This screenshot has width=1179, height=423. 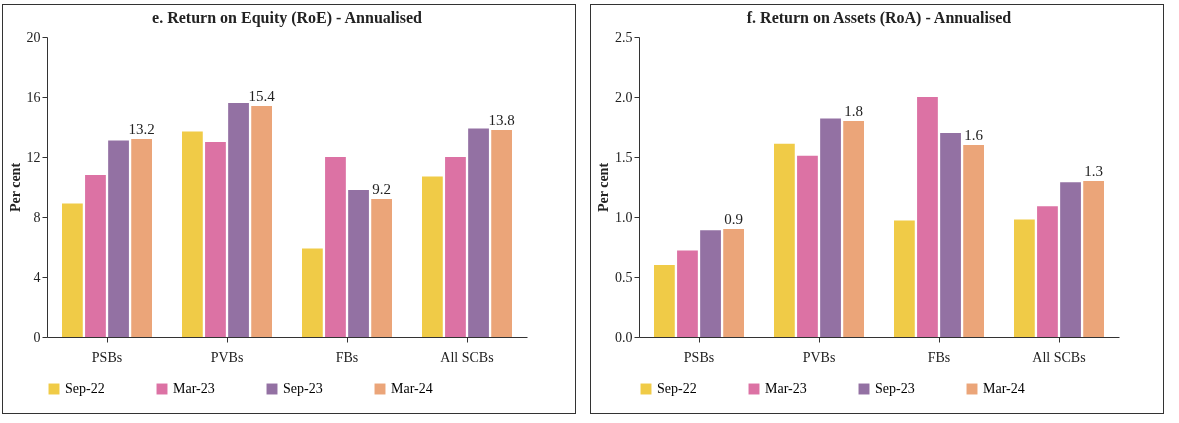 I want to click on y-tick-label: 4, so click(x=37, y=277).